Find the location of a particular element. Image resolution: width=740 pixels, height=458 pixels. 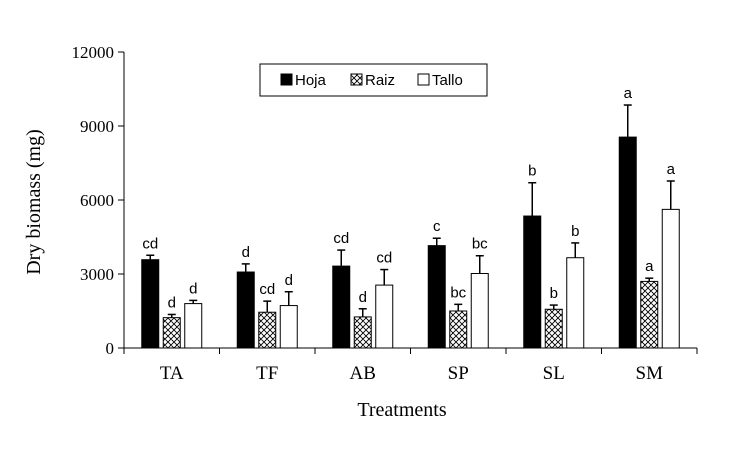

y-tick-label: 12000 is located at coordinates (93, 52).